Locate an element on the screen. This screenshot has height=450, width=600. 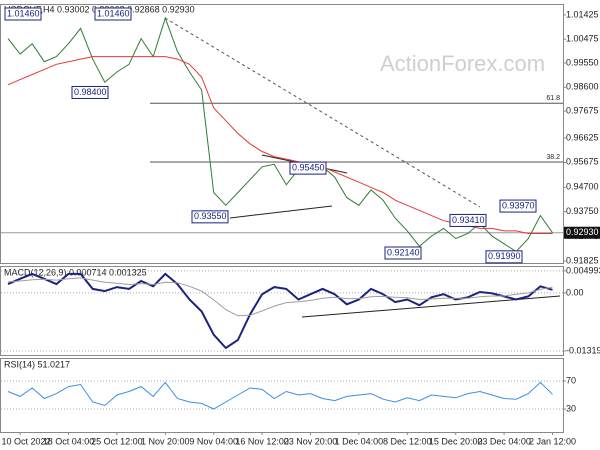
x-tick-label: 16 Nov 12:00 is located at coordinates (262, 441).